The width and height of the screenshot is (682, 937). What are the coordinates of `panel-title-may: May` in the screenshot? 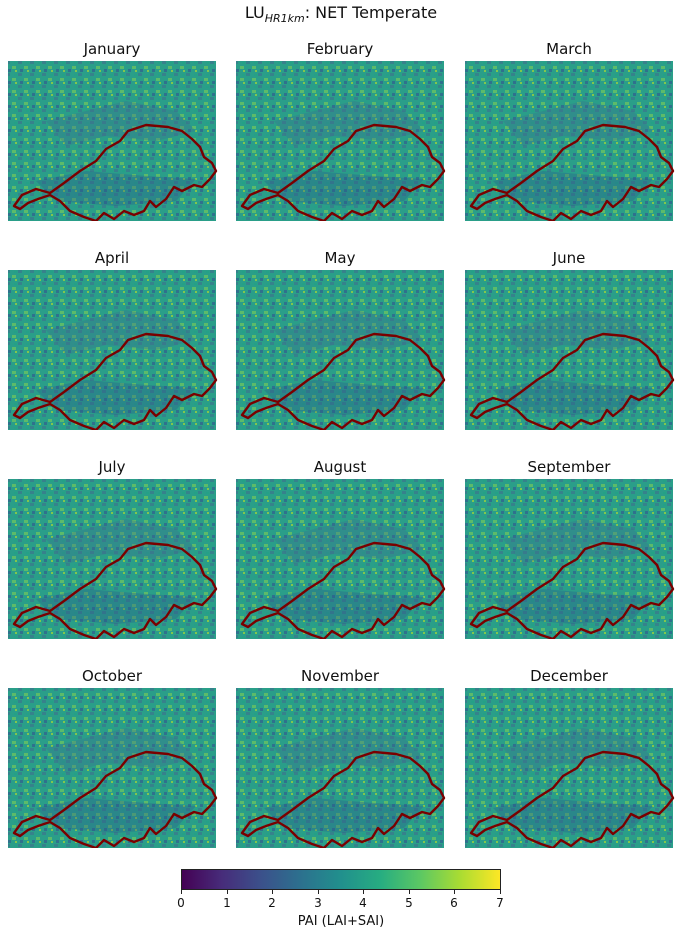 It's located at (340, 258).